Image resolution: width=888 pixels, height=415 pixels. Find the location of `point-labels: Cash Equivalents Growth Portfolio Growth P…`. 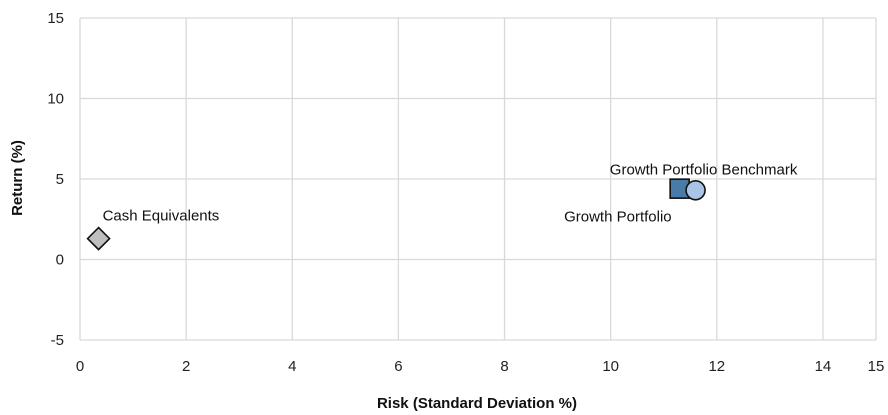

point-labels: Cash Equivalents Growth Portfolio Growth P… is located at coordinates (450, 193).